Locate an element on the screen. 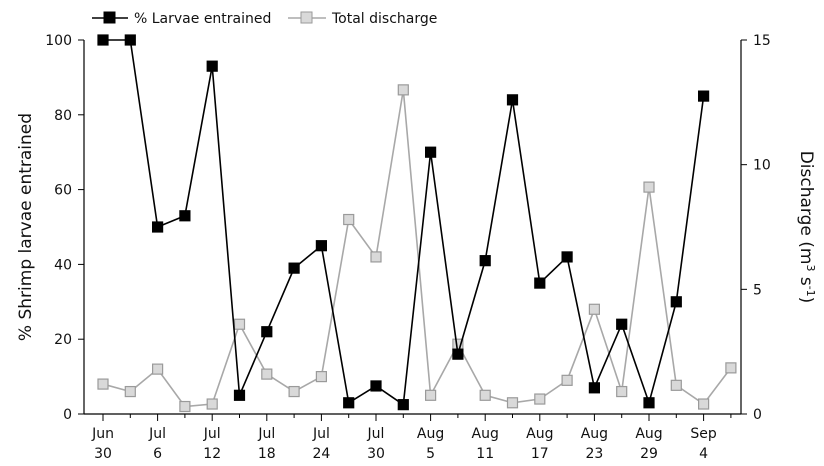  y-axis-right-title-main: Discharge (m is located at coordinates (806, 208).